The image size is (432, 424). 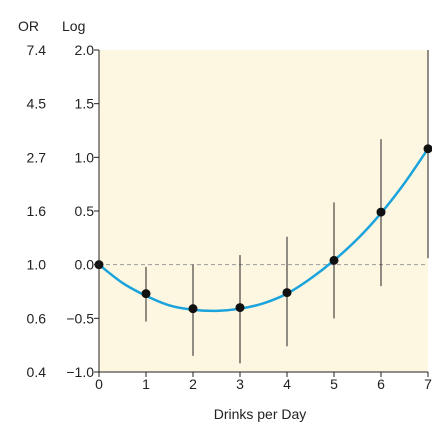 What do you see at coordinates (85, 104) in the screenshot?
I see `y-tick-label-log-1: 1.5` at bounding box center [85, 104].